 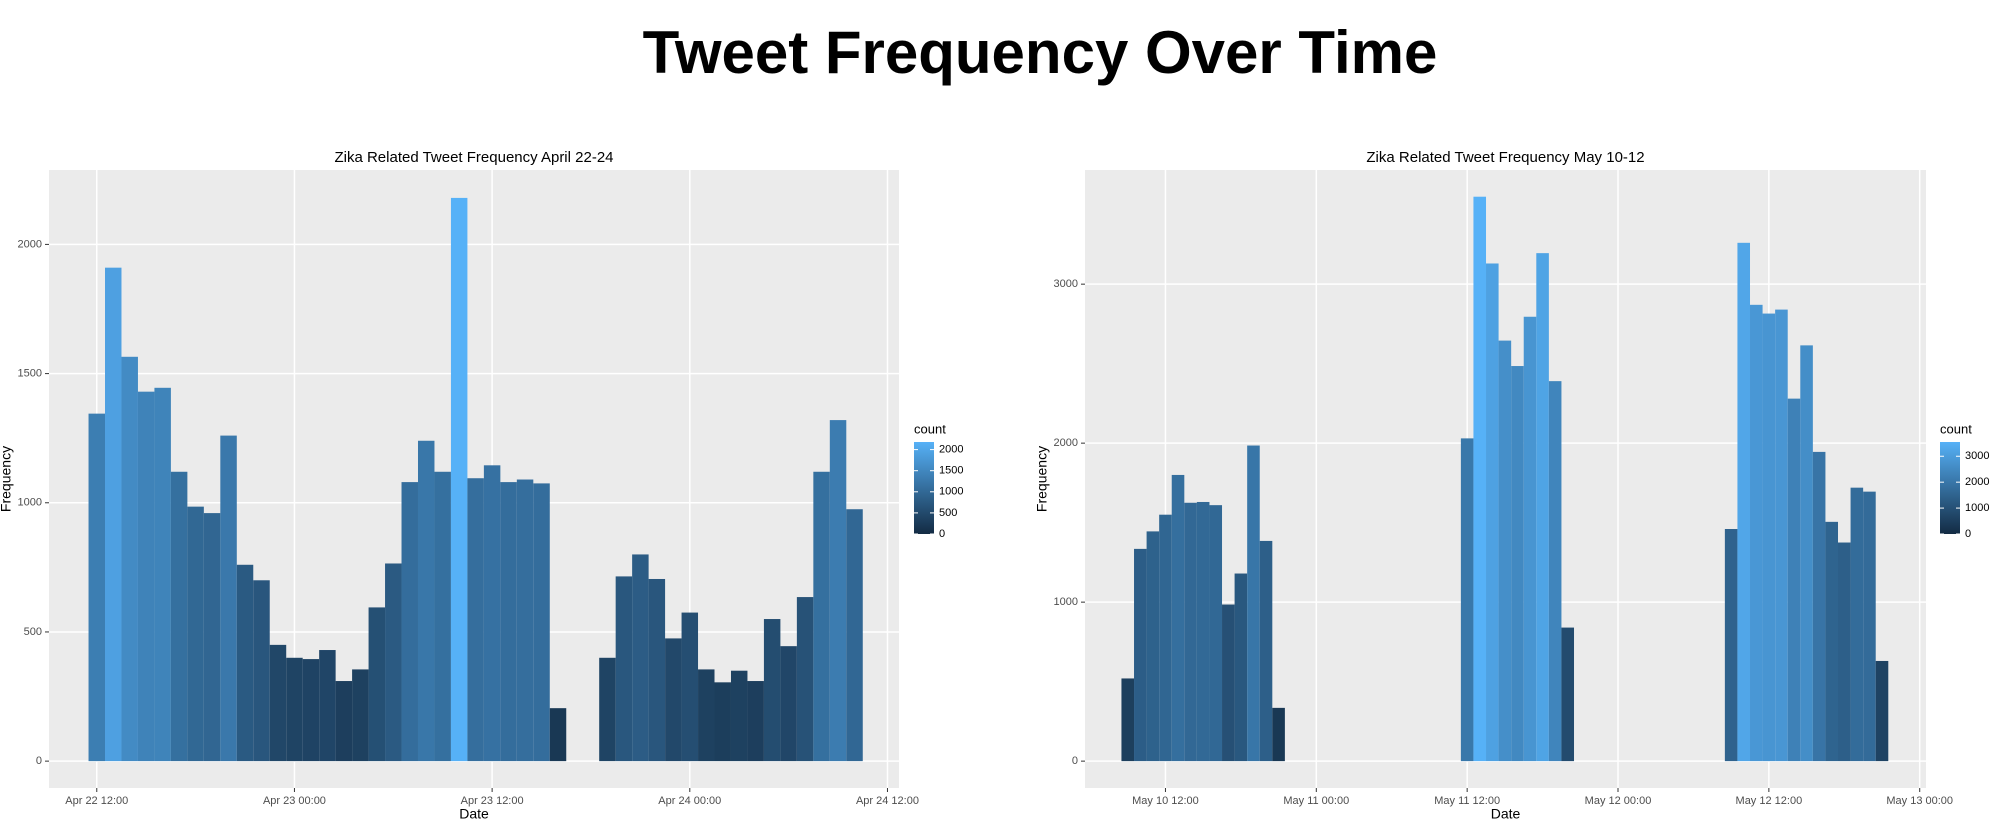 What do you see at coordinates (951, 471) in the screenshot?
I see `legend-tick-label: 1500` at bounding box center [951, 471].